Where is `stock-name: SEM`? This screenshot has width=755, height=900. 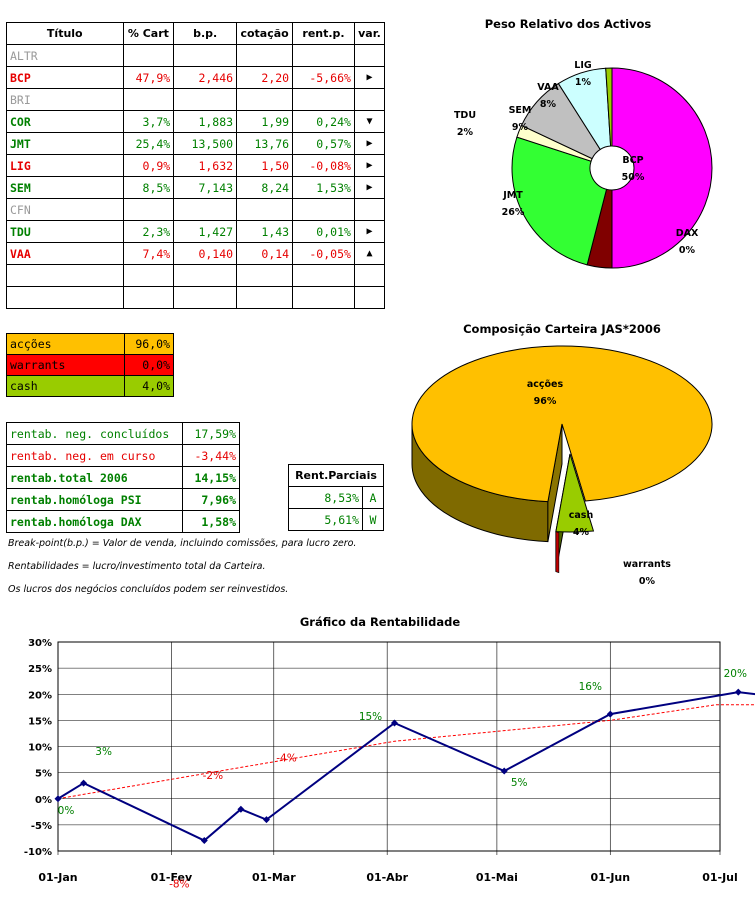 stock-name: SEM is located at coordinates (65, 187).